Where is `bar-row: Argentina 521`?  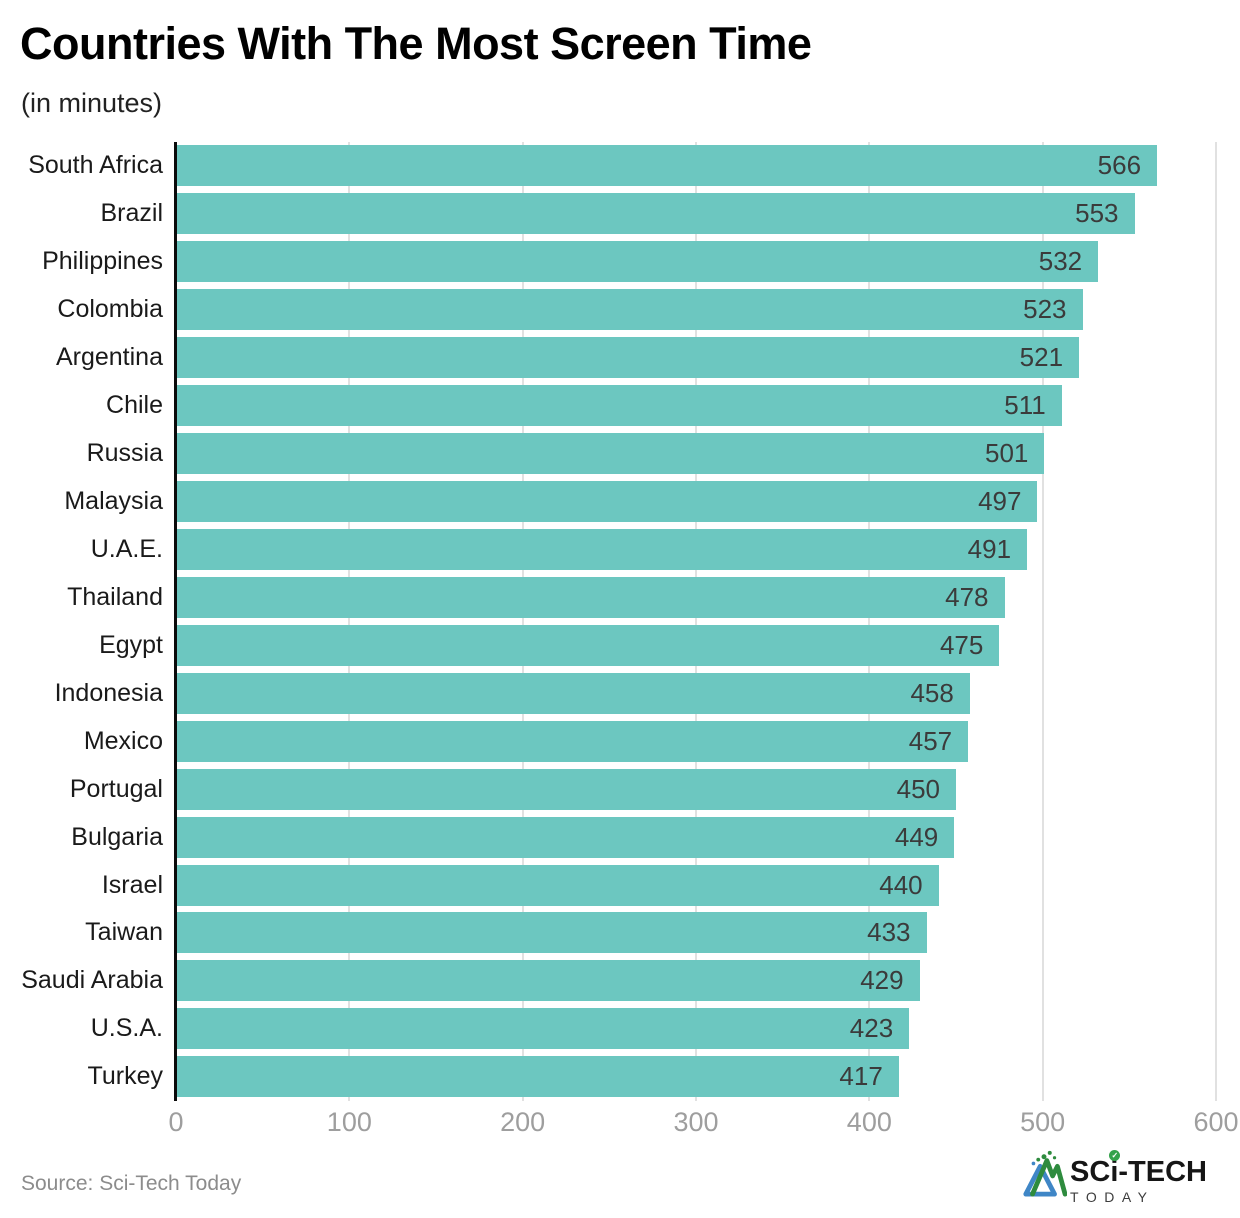 bar-row: Argentina 521 is located at coordinates (620, 358).